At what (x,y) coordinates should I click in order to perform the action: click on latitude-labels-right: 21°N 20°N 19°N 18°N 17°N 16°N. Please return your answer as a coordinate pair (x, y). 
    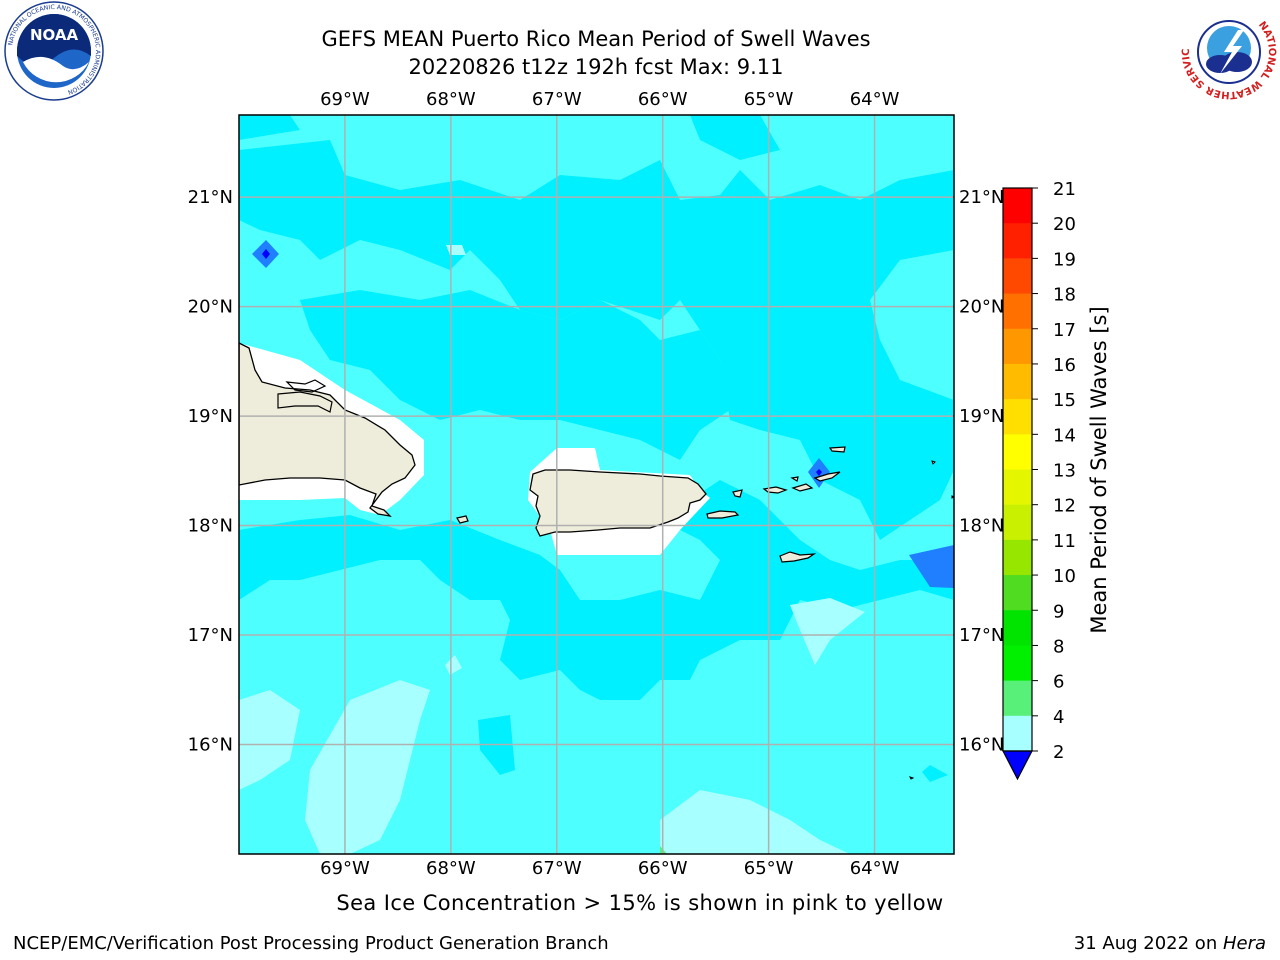
    Looking at the image, I should click on (981, 471).